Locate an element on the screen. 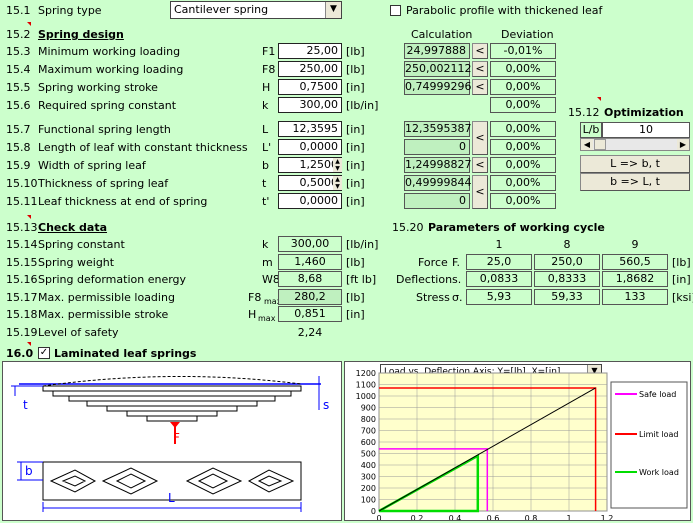 The height and width of the screenshot is (523, 693). laminated-num: 16.0 is located at coordinates (20, 353).